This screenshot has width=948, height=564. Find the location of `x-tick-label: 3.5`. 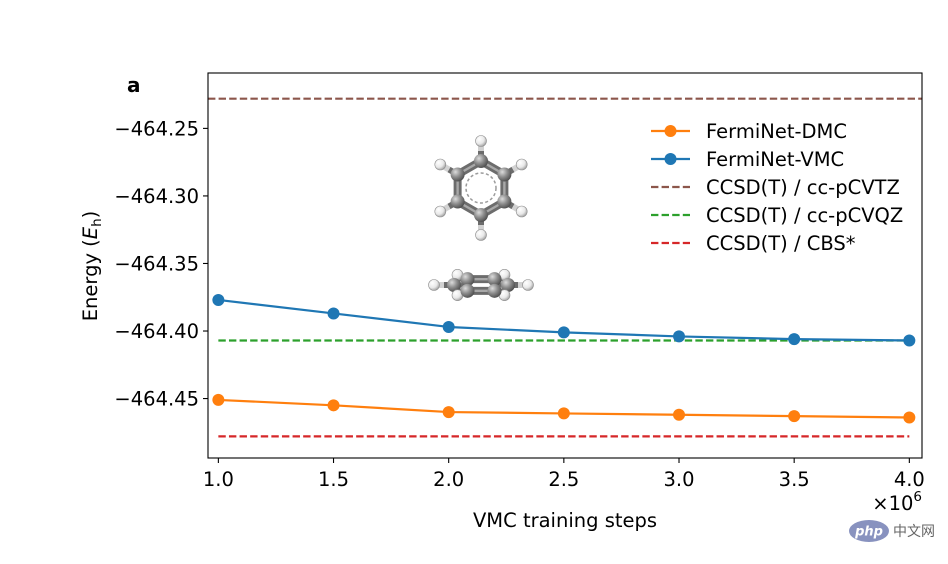

x-tick-label: 3.5 is located at coordinates (794, 479).